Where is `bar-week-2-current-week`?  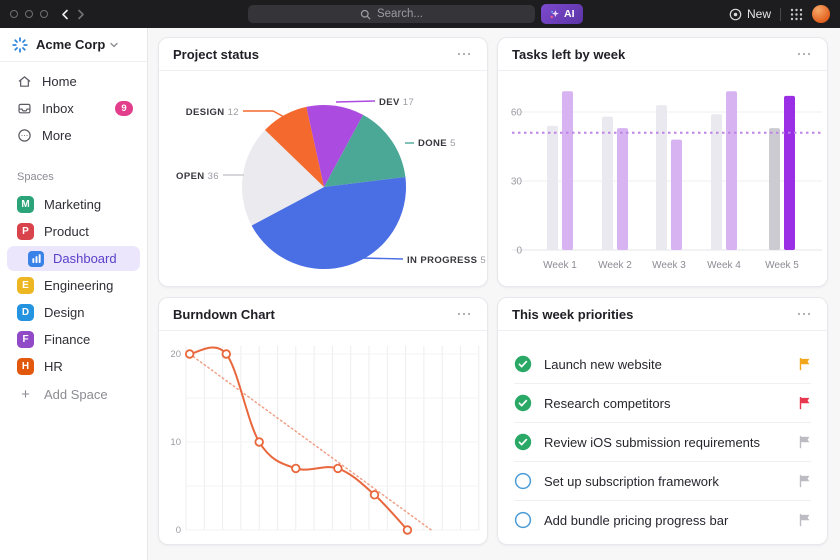 bar-week-2-current-week is located at coordinates (622, 189).